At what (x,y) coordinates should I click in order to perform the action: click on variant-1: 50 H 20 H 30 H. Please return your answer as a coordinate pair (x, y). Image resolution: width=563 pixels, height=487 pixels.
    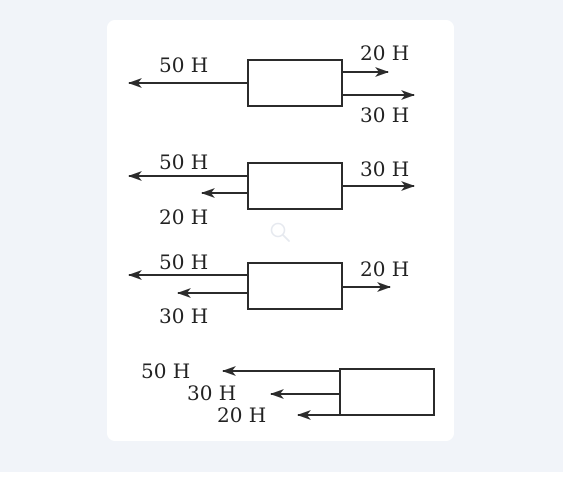
    Looking at the image, I should click on (271, 84).